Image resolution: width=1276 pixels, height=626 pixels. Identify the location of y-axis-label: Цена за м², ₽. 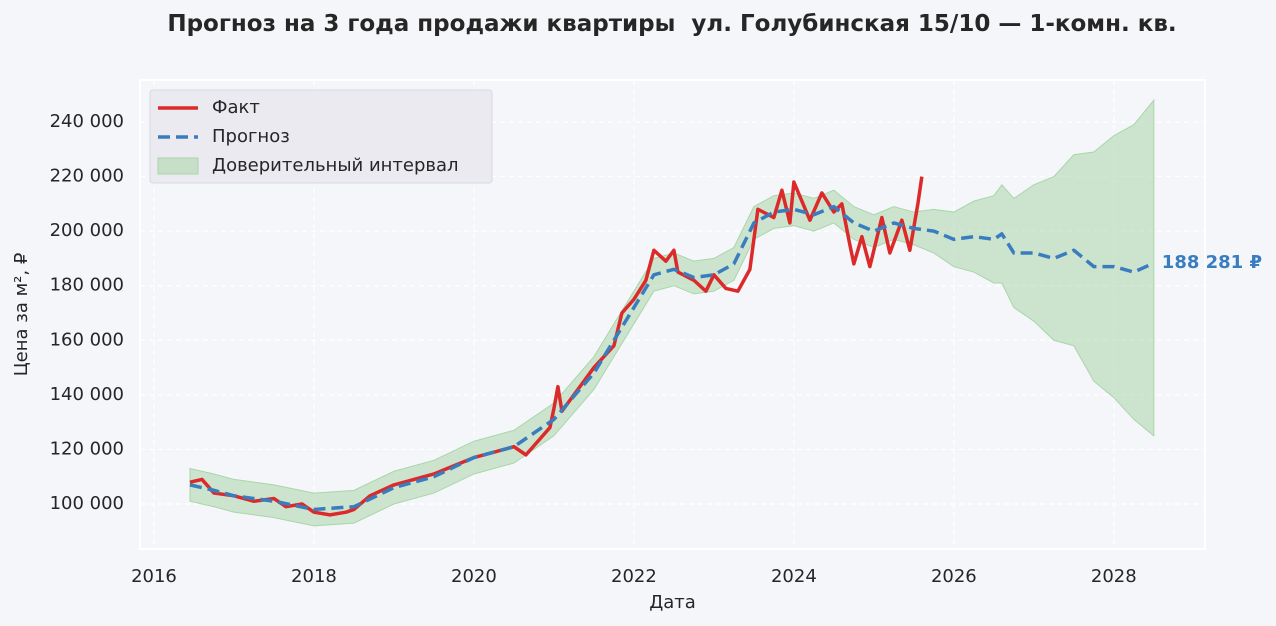
(21, 315).